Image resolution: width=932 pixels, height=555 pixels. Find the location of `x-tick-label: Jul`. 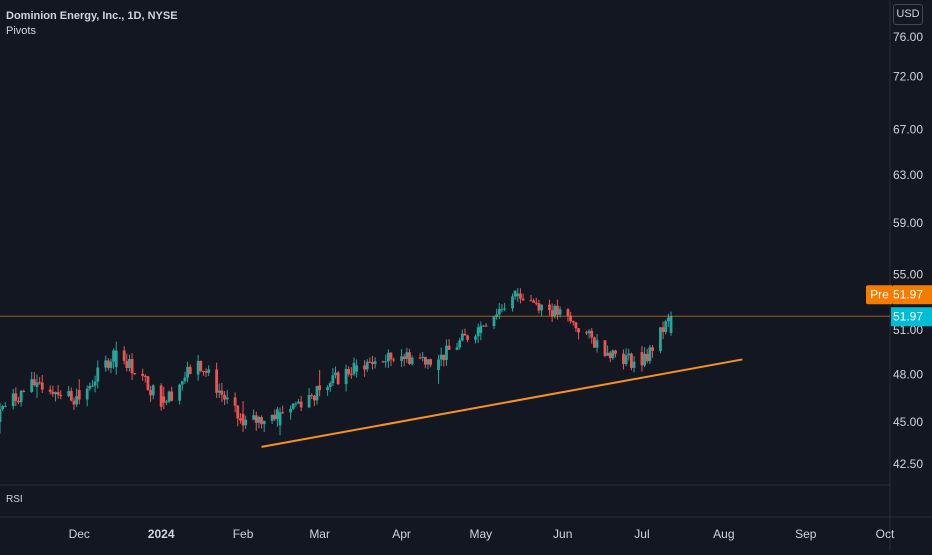

x-tick-label: Jul is located at coordinates (641, 534).